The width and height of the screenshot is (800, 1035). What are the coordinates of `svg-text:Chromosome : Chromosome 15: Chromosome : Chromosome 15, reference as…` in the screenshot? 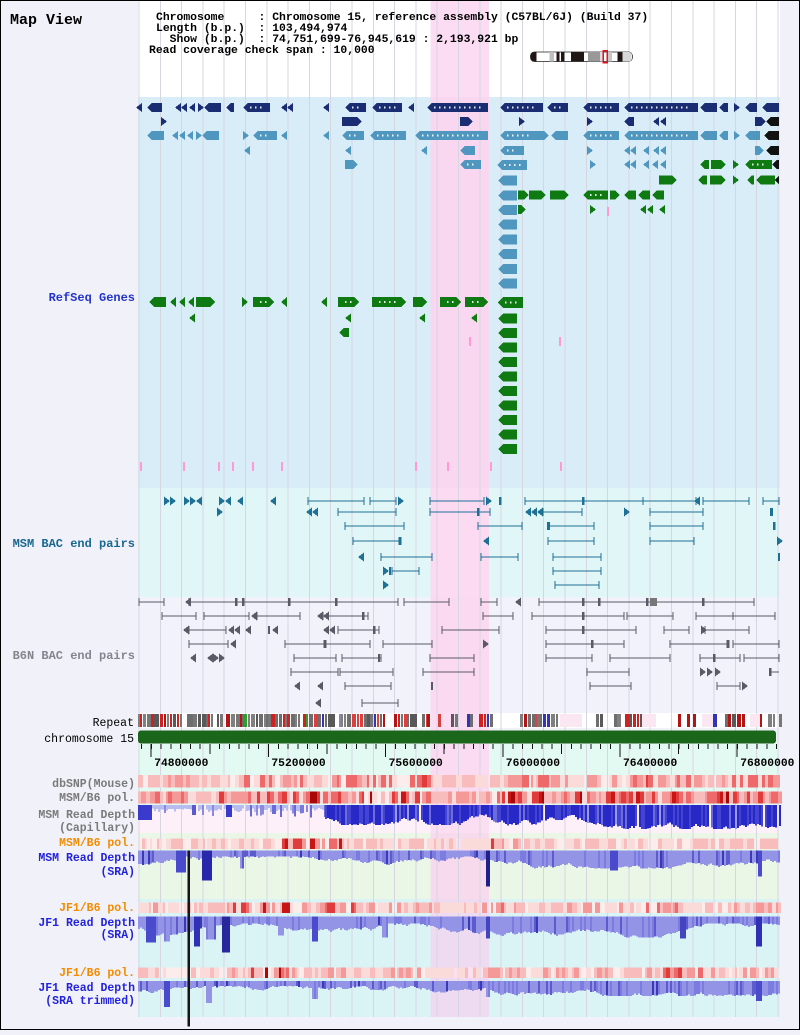 It's located at (402, 18).